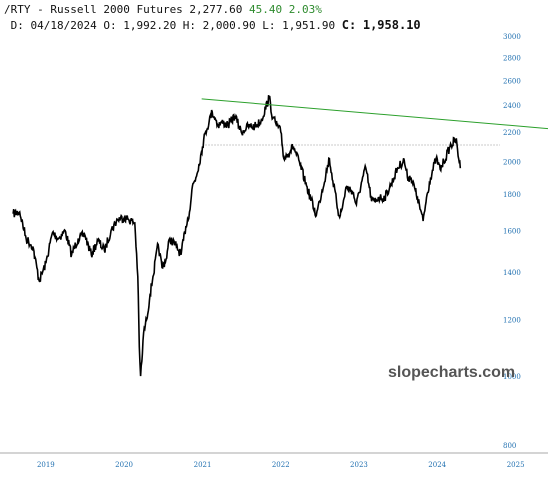 This screenshot has width=548, height=480. What do you see at coordinates (512, 273) in the screenshot?
I see `y-tick-label: 1400` at bounding box center [512, 273].